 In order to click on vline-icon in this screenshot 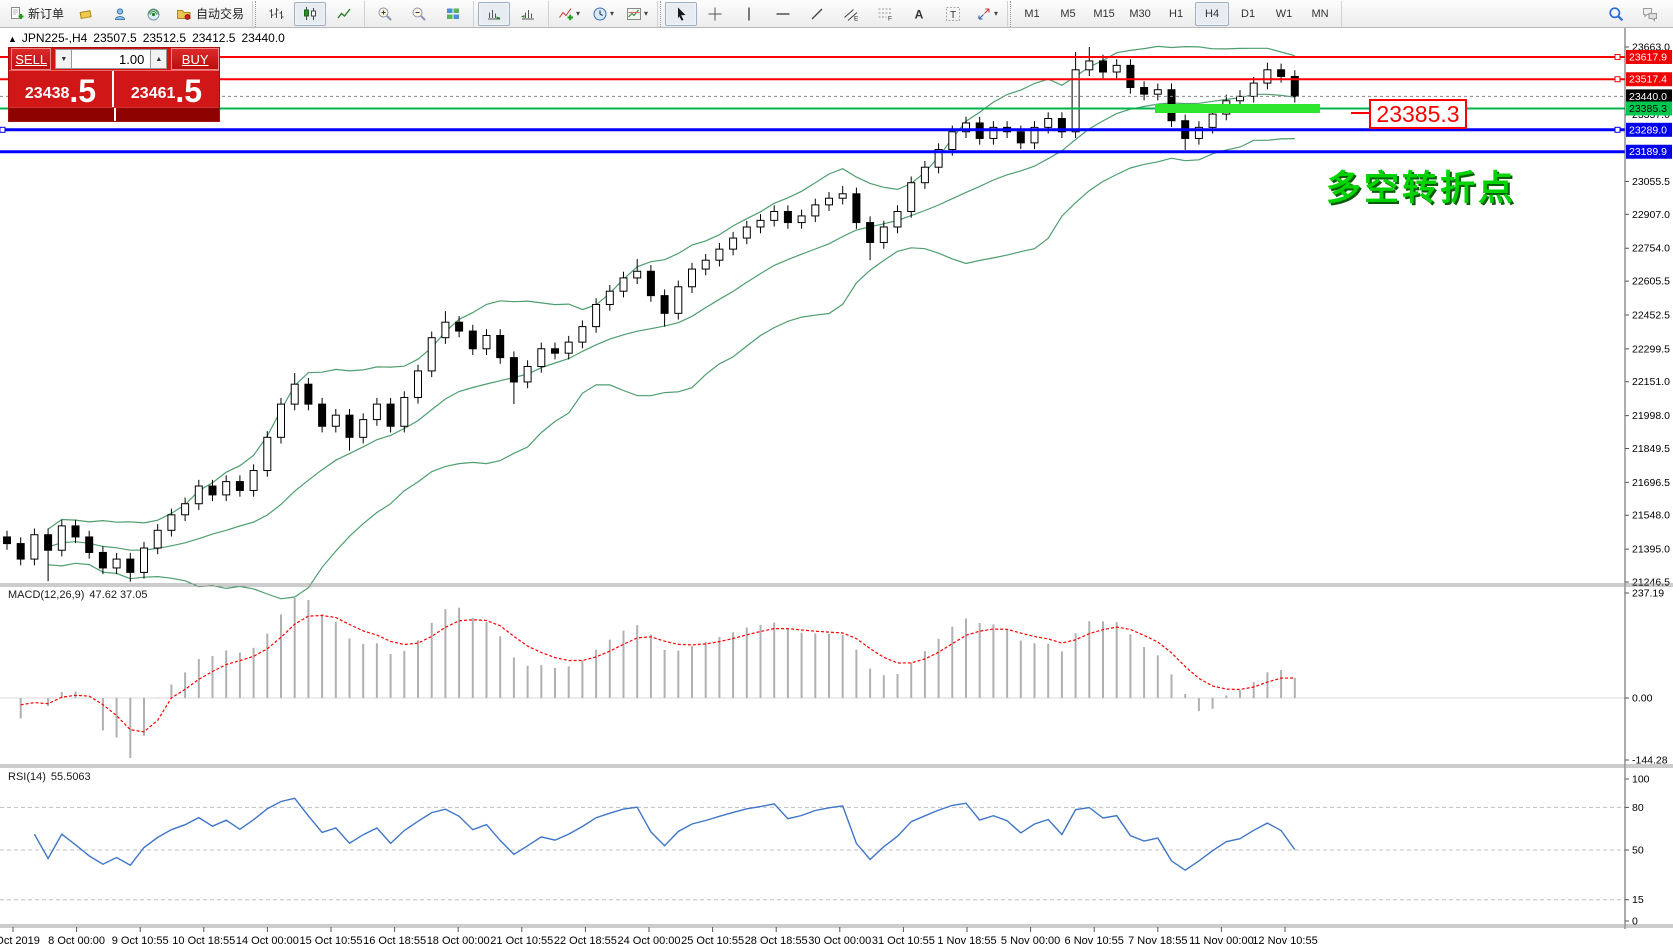, I will do `click(749, 13)`.